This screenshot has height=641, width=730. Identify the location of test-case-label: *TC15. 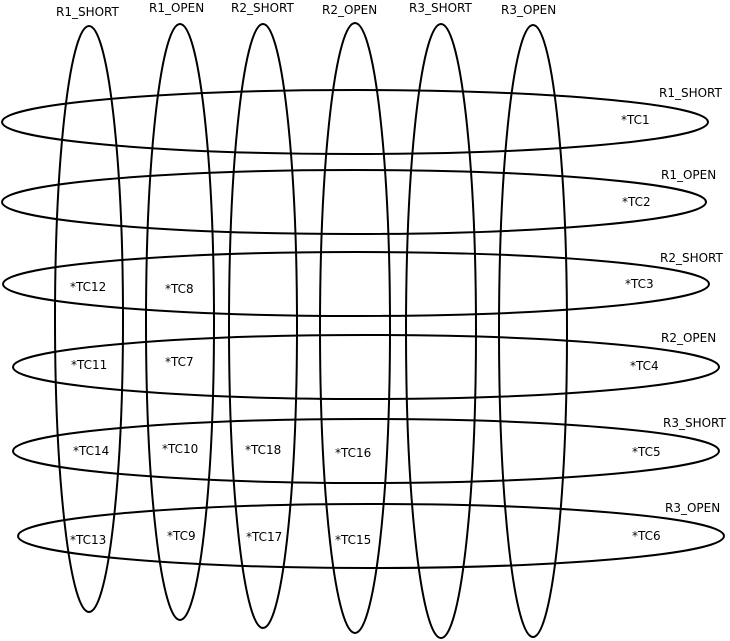
(353, 540).